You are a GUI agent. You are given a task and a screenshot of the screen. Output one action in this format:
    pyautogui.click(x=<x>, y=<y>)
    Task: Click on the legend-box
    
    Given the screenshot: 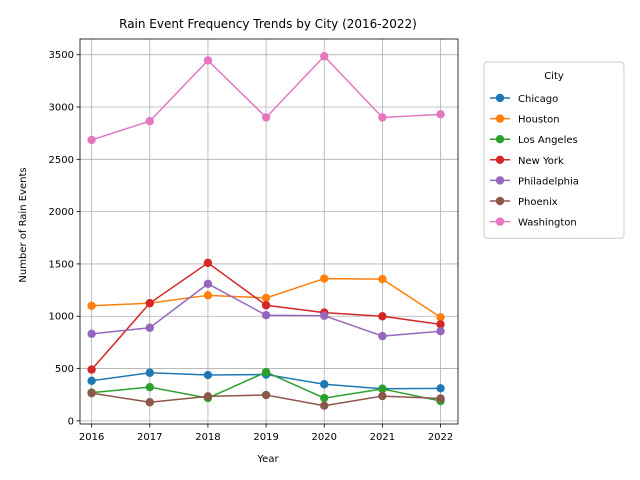 What is the action you would take?
    pyautogui.click(x=554, y=150)
    